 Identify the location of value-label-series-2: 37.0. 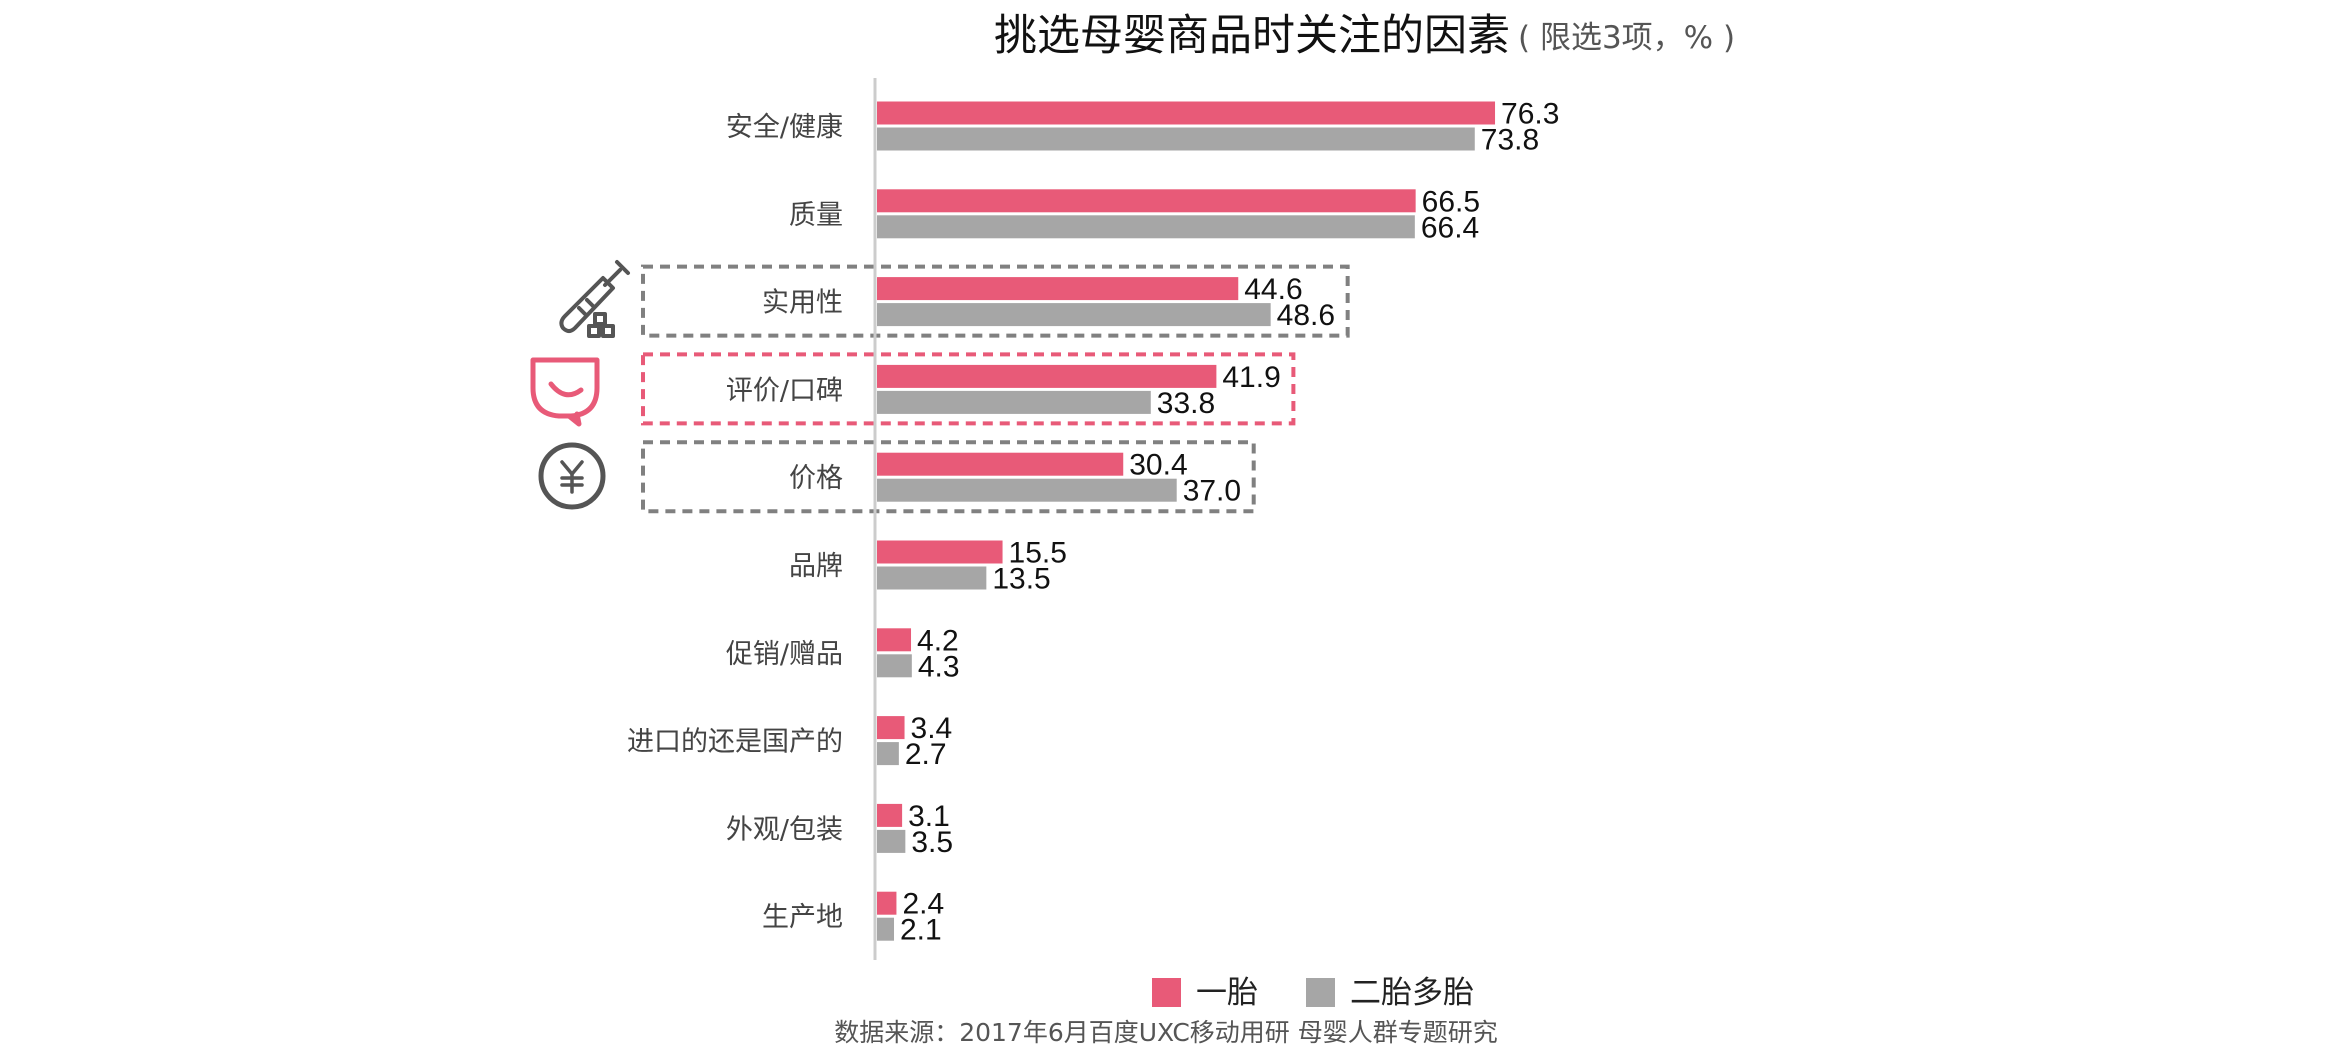
(1212, 491).